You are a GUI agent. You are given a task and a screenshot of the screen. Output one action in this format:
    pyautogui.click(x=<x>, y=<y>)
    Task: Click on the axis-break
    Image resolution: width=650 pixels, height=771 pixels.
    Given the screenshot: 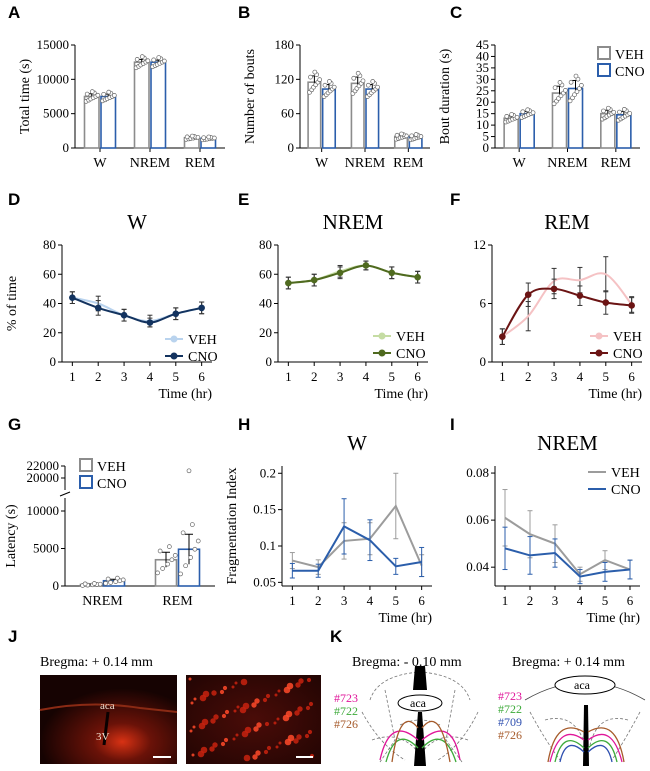 What is the action you would take?
    pyautogui.click(x=65, y=494)
    